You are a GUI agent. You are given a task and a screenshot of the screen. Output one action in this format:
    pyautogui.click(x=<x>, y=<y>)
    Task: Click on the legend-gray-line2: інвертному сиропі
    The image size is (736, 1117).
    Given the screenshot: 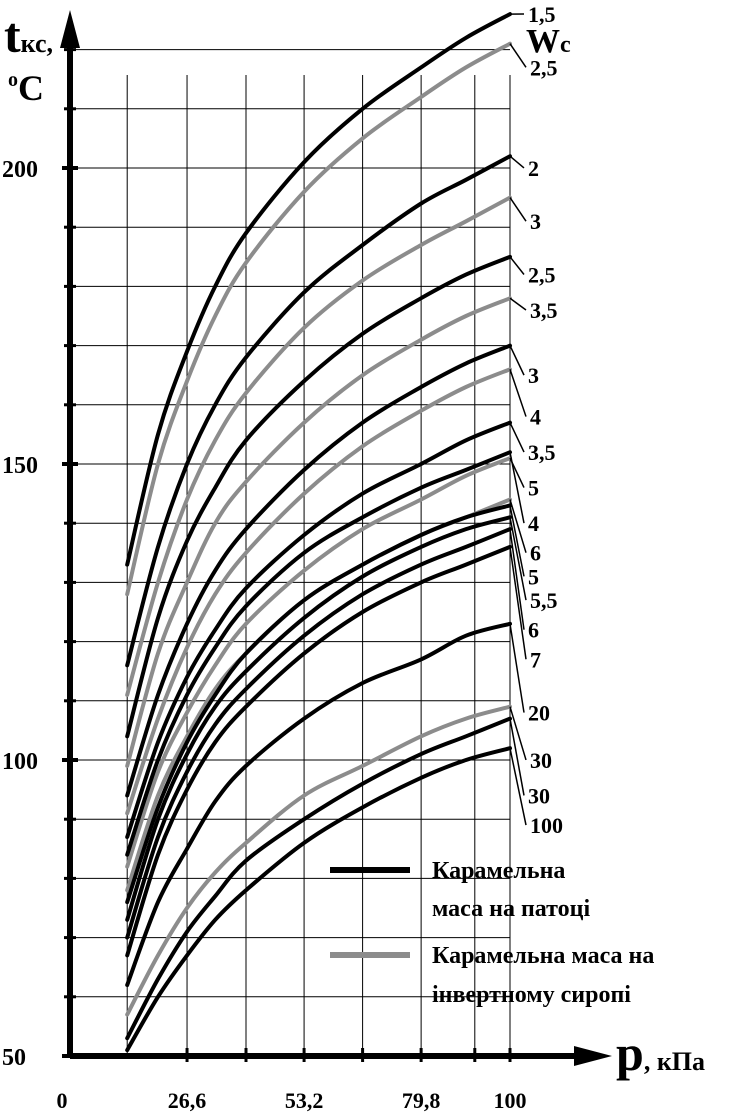 What is the action you would take?
    pyautogui.click(x=531, y=995)
    